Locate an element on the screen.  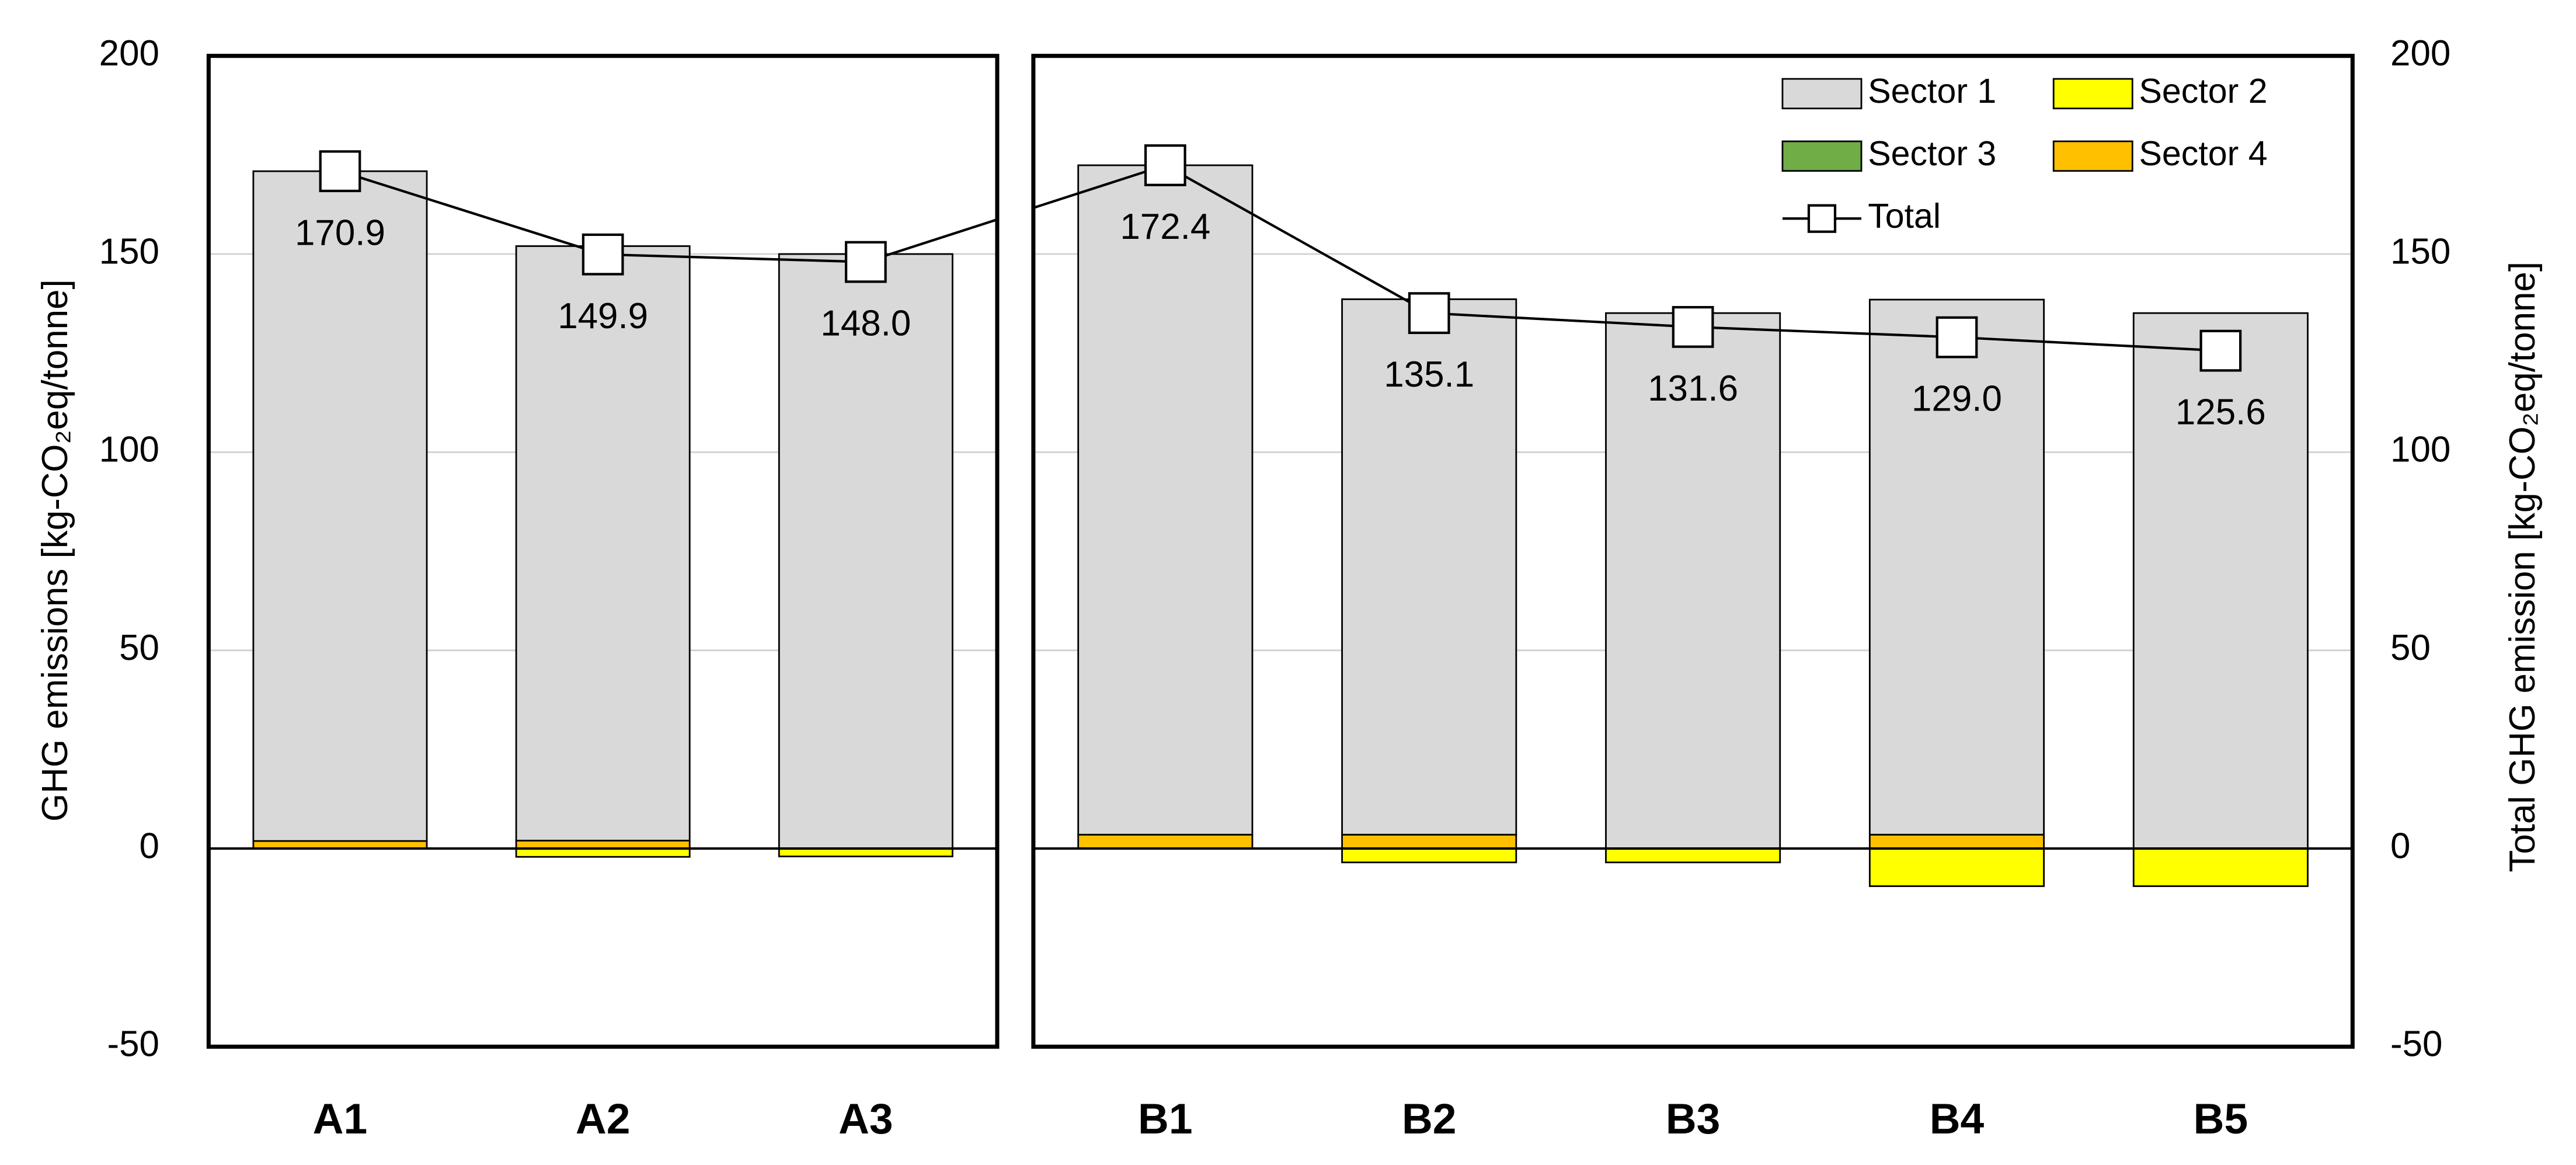
y-tick-label: 200 is located at coordinates (129, 53).